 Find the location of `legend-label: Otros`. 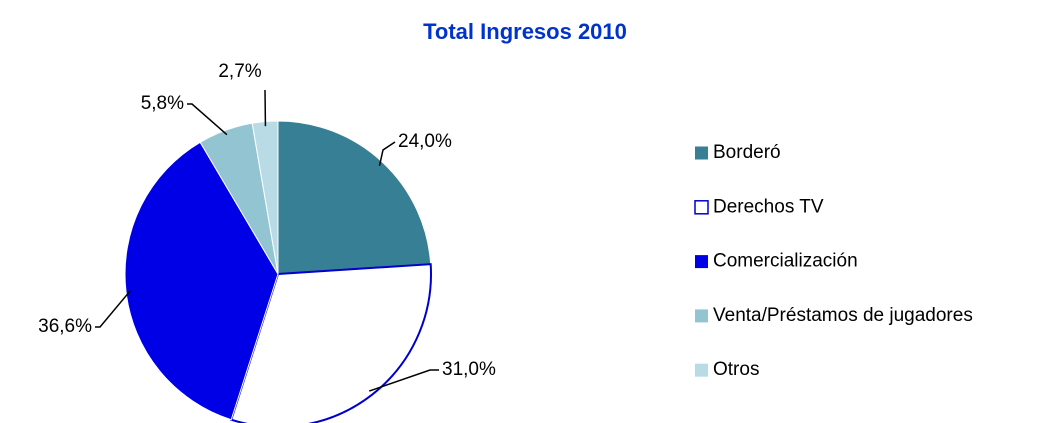

legend-label: Otros is located at coordinates (736, 369).